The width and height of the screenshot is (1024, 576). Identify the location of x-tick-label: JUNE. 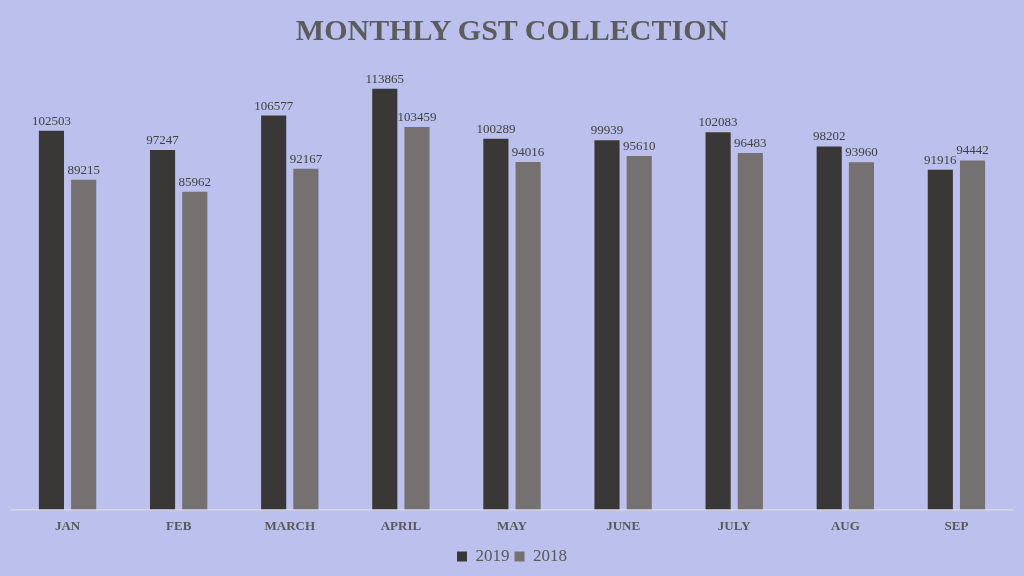
(623, 525).